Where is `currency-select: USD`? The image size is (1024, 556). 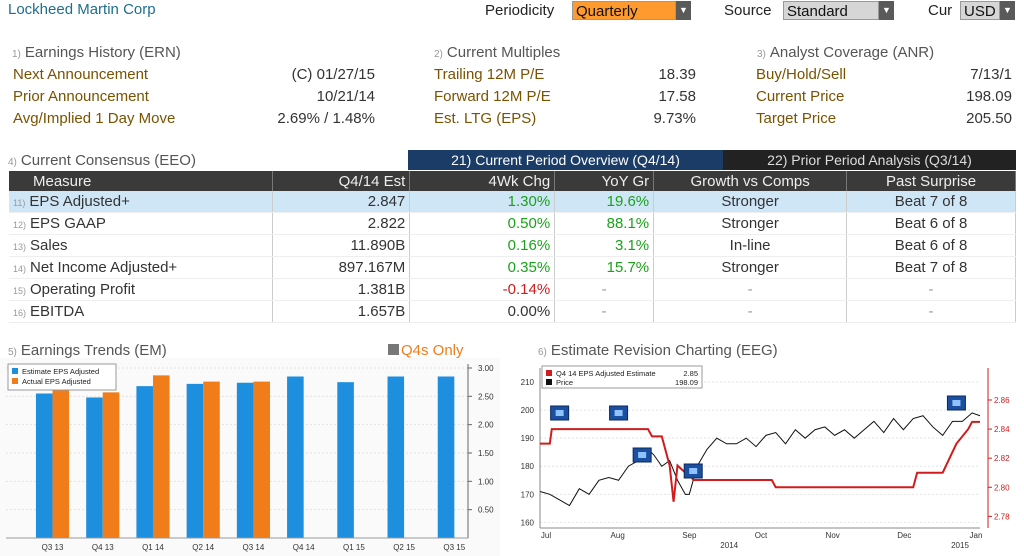 currency-select: USD is located at coordinates (980, 10).